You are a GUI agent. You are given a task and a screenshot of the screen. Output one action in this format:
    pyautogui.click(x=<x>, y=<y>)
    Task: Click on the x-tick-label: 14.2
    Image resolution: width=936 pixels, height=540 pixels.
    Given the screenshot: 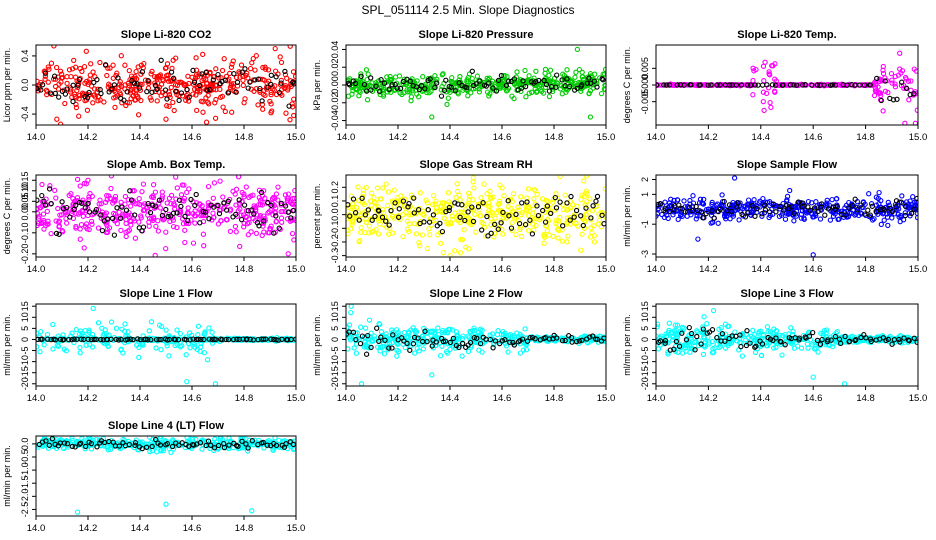 What is the action you would take?
    pyautogui.click(x=398, y=269)
    